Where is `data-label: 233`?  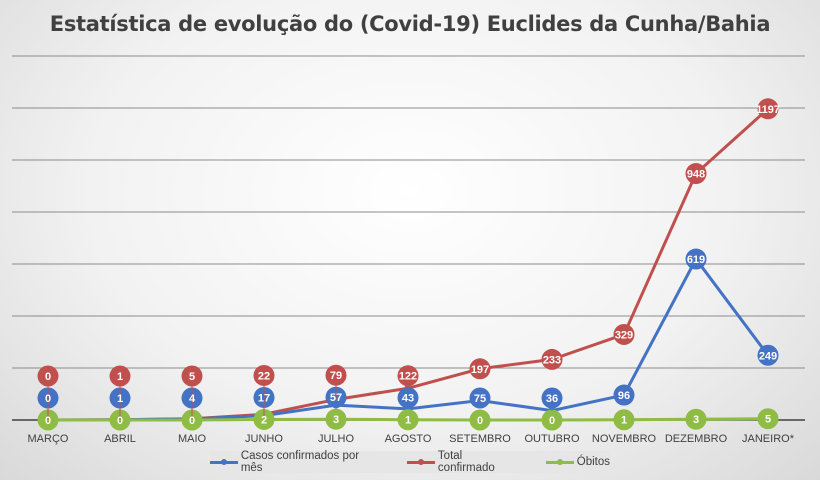
data-label: 233 is located at coordinates (552, 360).